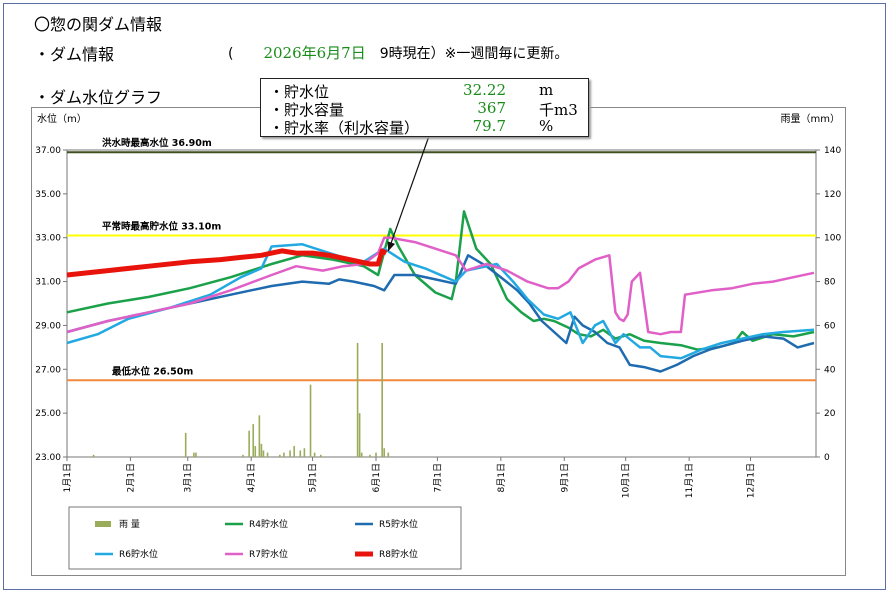 This screenshot has width=890, height=594. What do you see at coordinates (398, 554) in the screenshot?
I see `legend-label: R8貯水位` at bounding box center [398, 554].